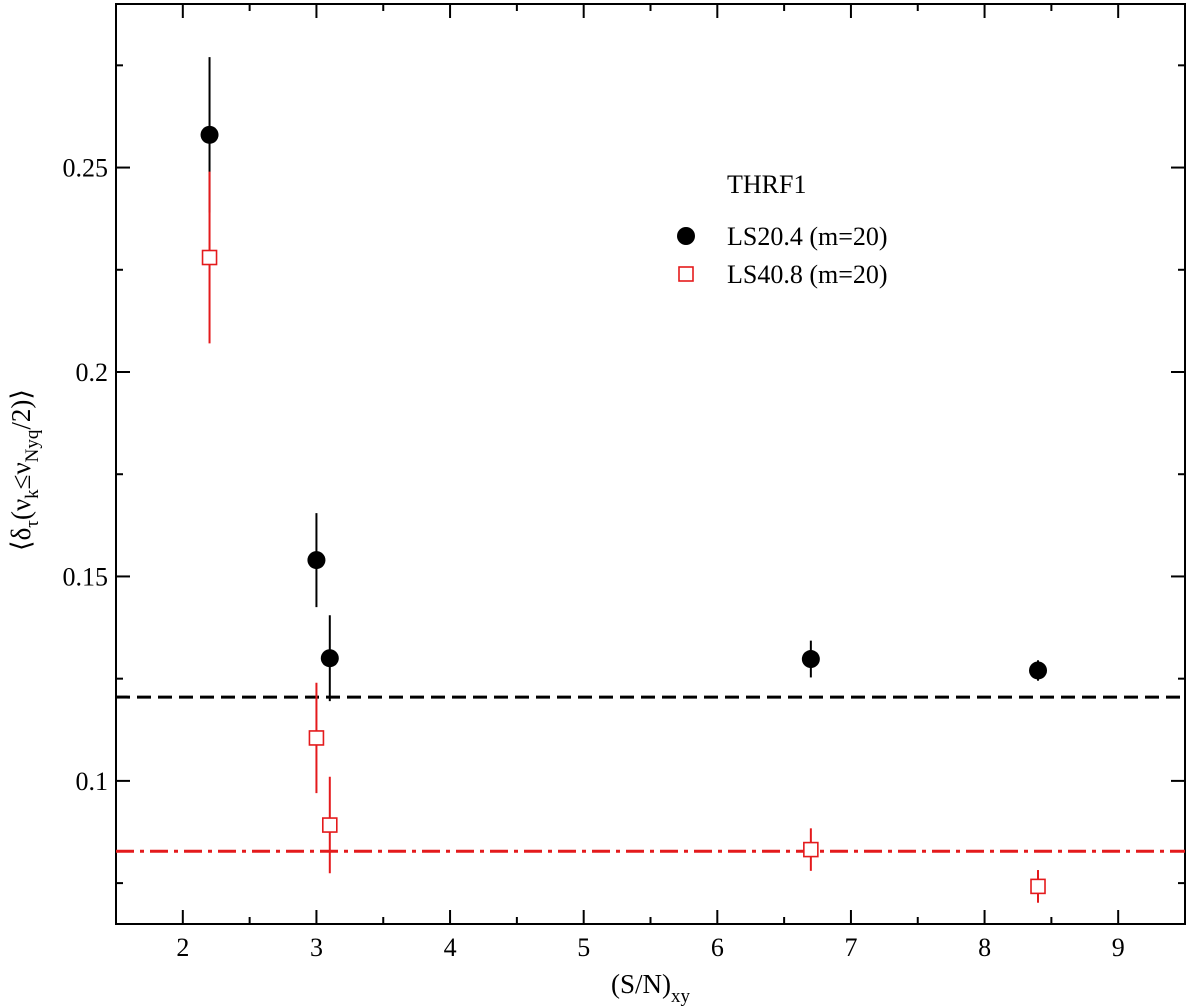  I want to click on y-tick-label: 0.1, so click(92, 781).